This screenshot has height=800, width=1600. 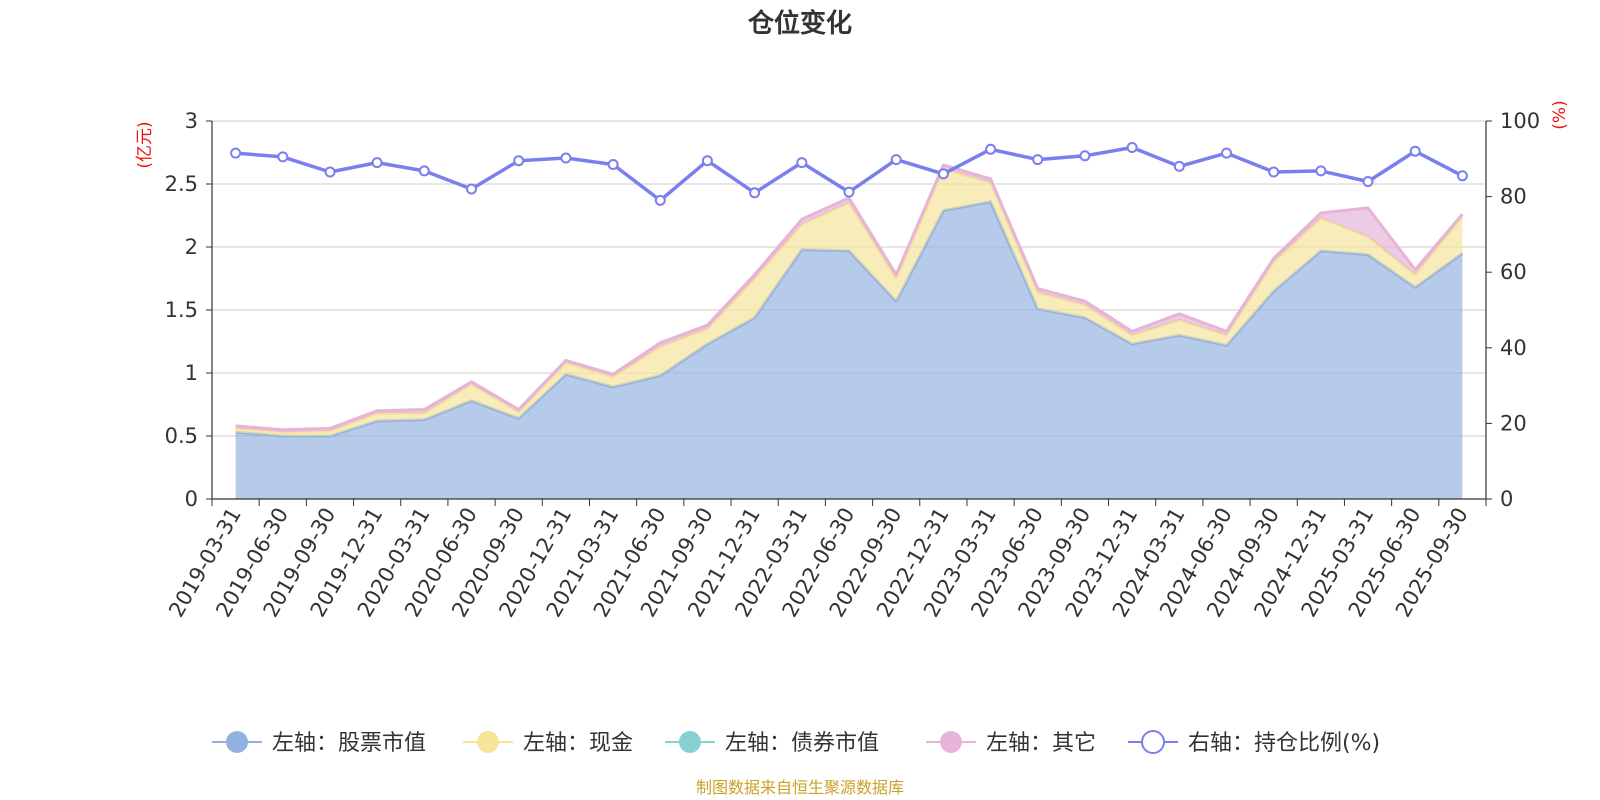 I want to click on right-tick-label: 0, so click(x=1506, y=499).